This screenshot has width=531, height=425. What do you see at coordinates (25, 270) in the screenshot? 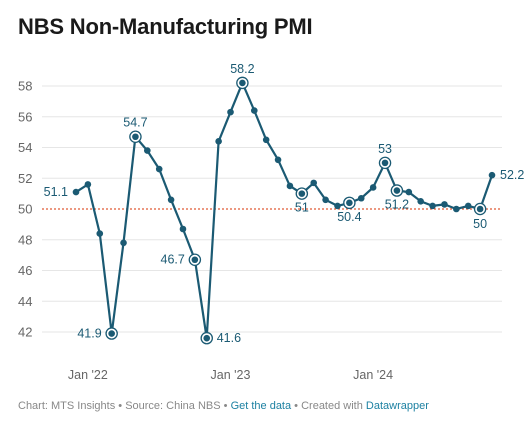
I see `y-tick-label: 46` at bounding box center [25, 270].